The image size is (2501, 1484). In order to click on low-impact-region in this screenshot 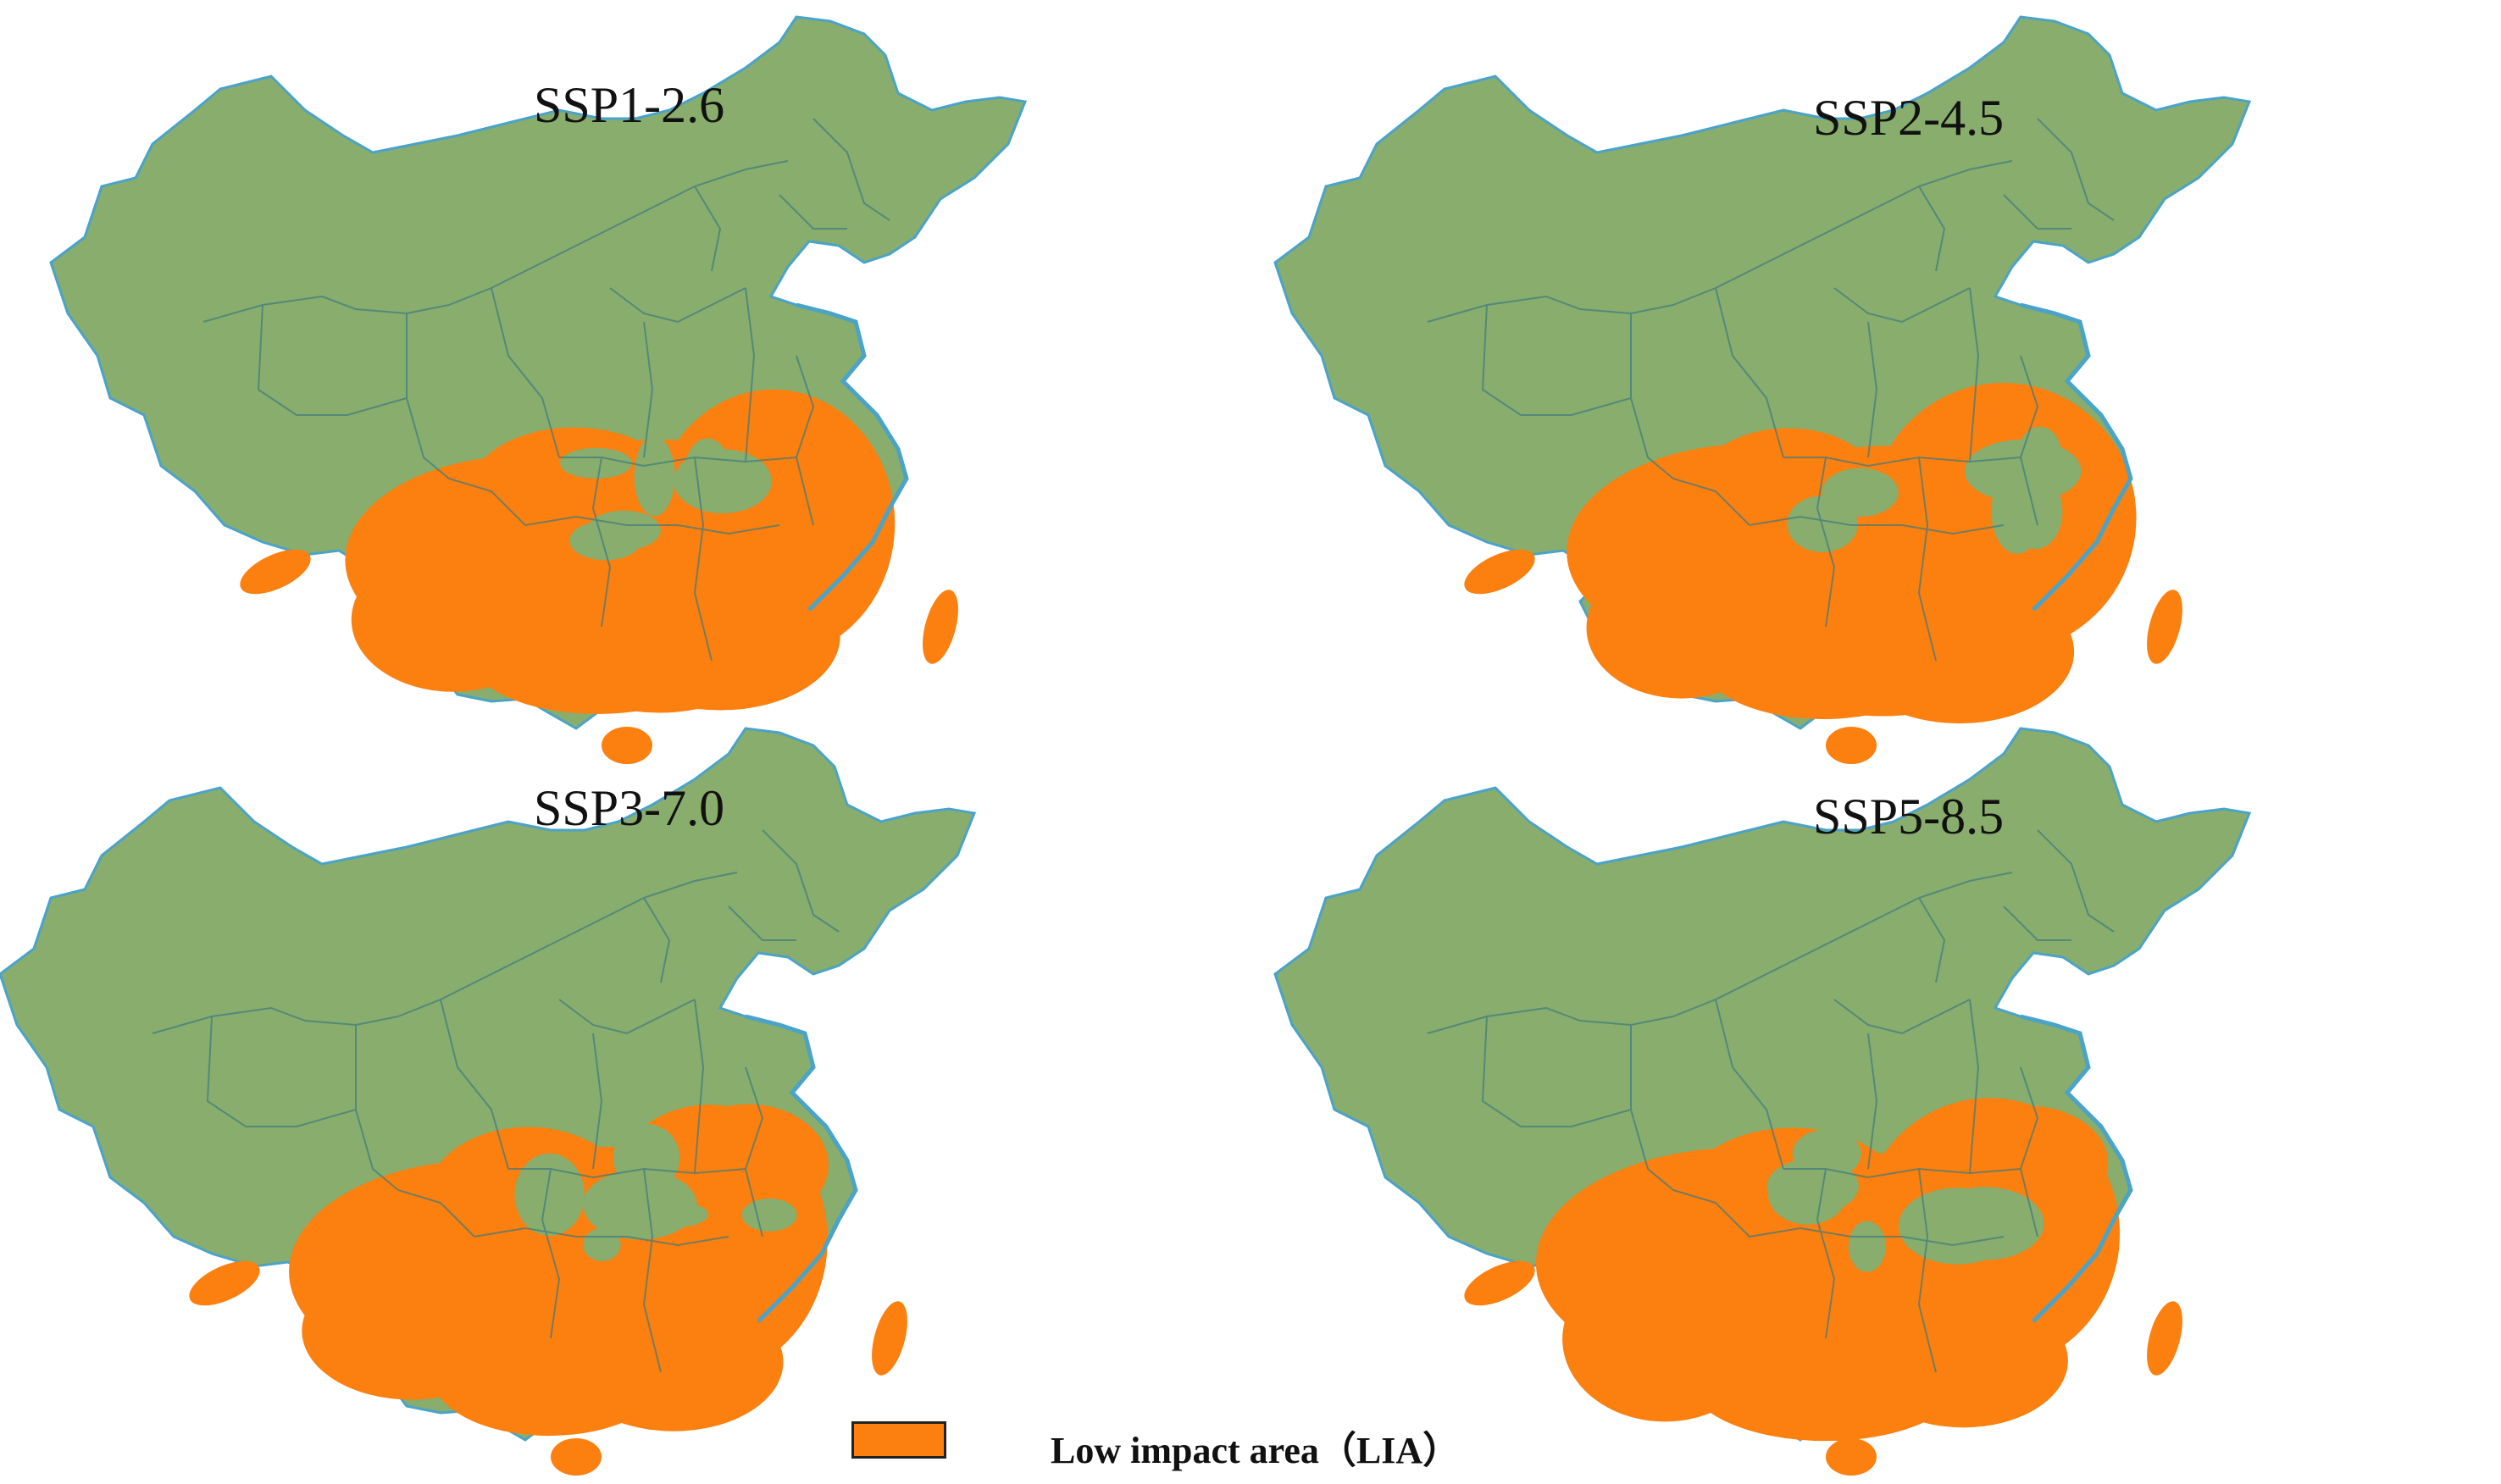, I will do `click(548, 1290)`.